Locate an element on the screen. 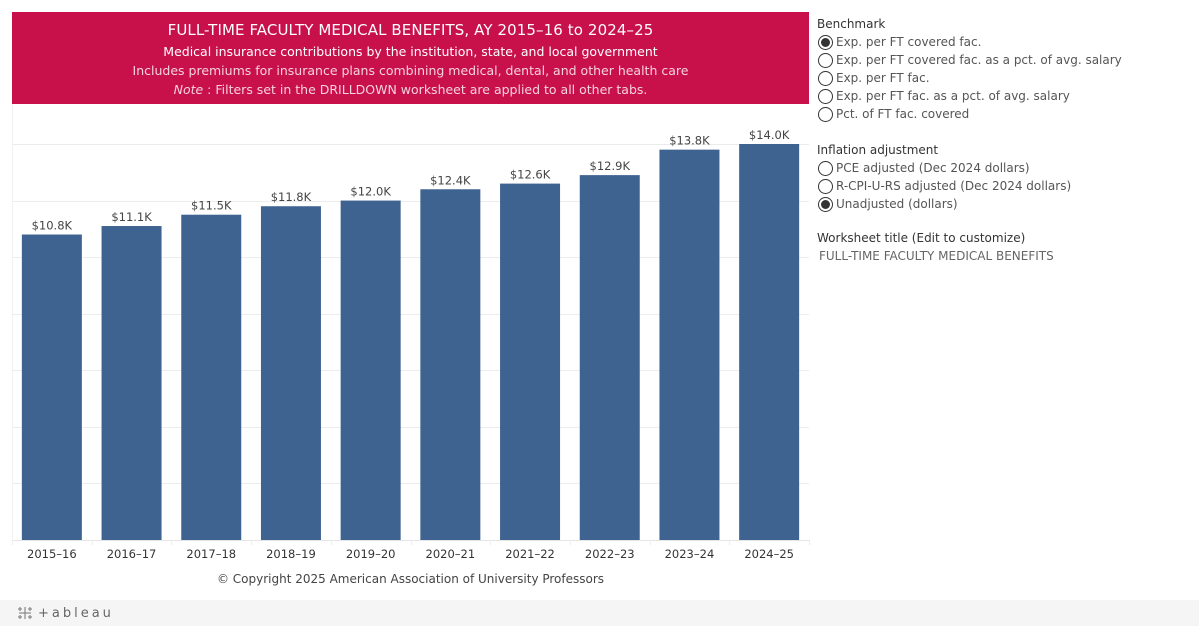  tableau-logo-link: +ableau is located at coordinates (65, 613).